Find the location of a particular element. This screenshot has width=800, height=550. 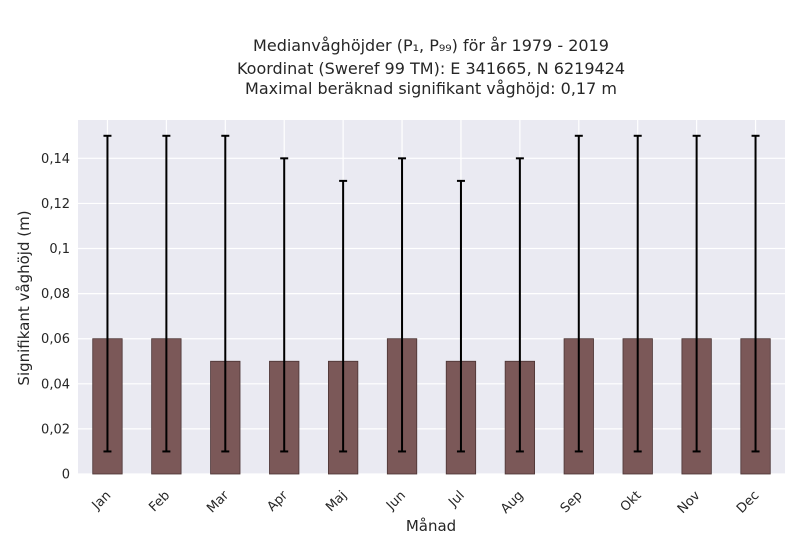

x-tick-label: Sep is located at coordinates (572, 502).